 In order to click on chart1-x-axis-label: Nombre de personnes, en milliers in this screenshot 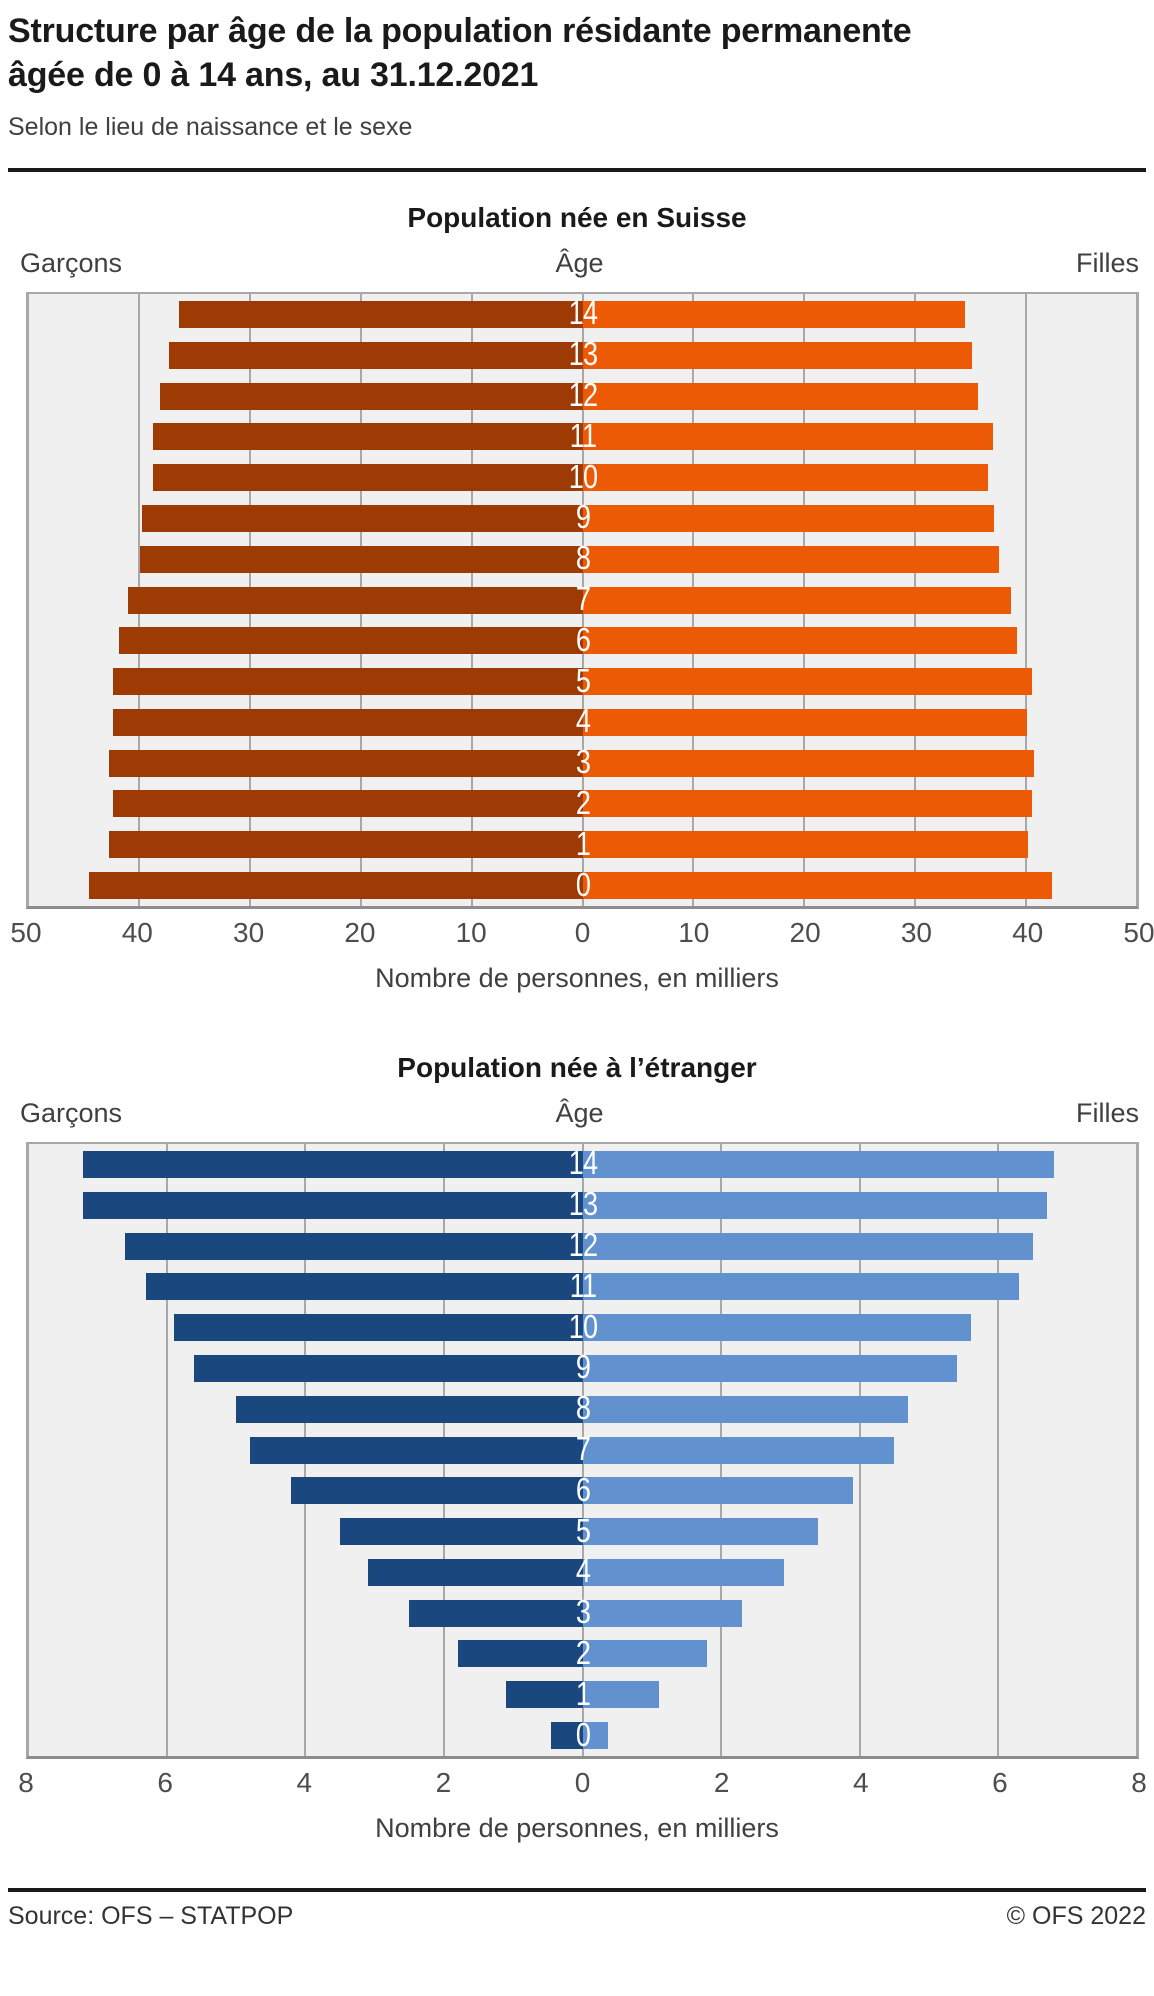, I will do `click(577, 978)`.